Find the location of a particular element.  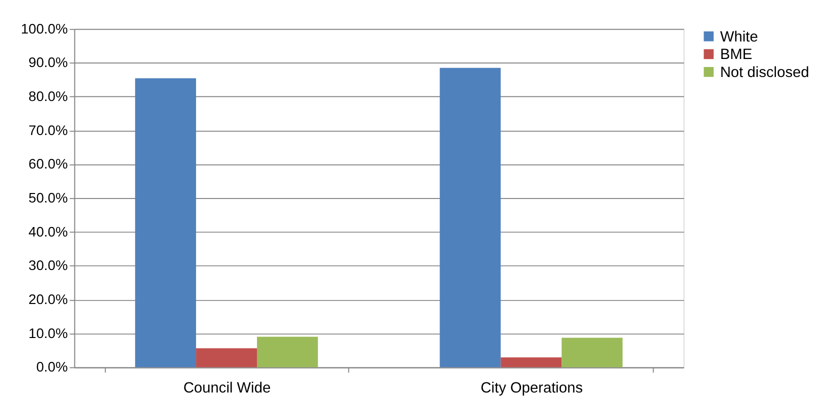

y-tick-label: 50.0% is located at coordinates (48, 198).